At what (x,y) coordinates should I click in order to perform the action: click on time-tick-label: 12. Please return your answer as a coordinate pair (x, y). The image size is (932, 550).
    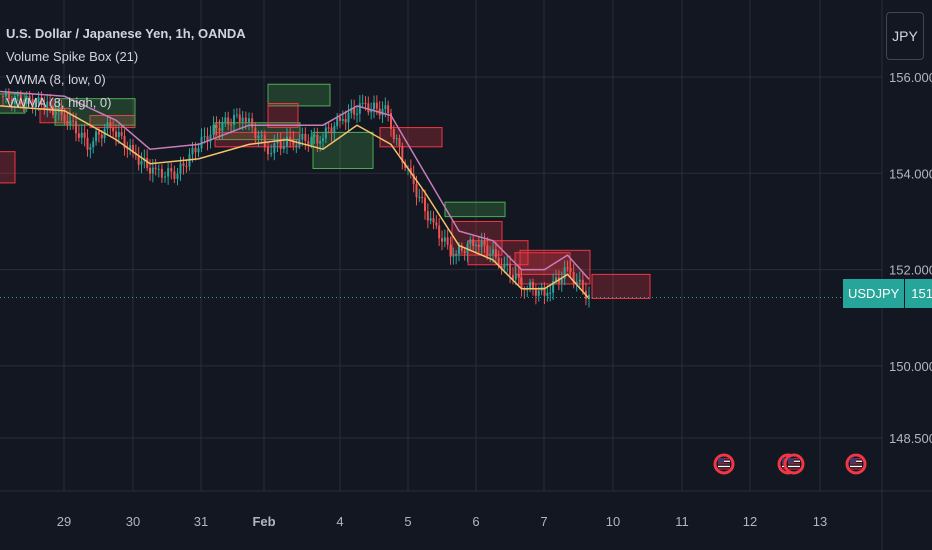
    Looking at the image, I should click on (750, 521).